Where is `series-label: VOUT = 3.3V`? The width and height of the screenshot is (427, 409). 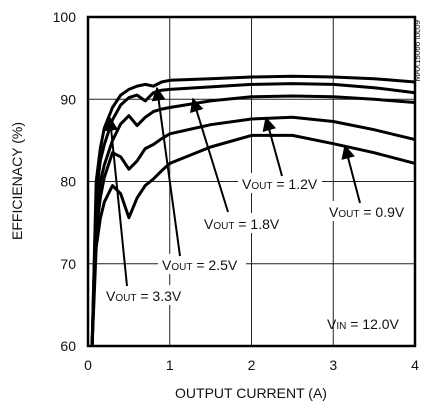
series-label: VOUT = 3.3V is located at coordinates (146, 210).